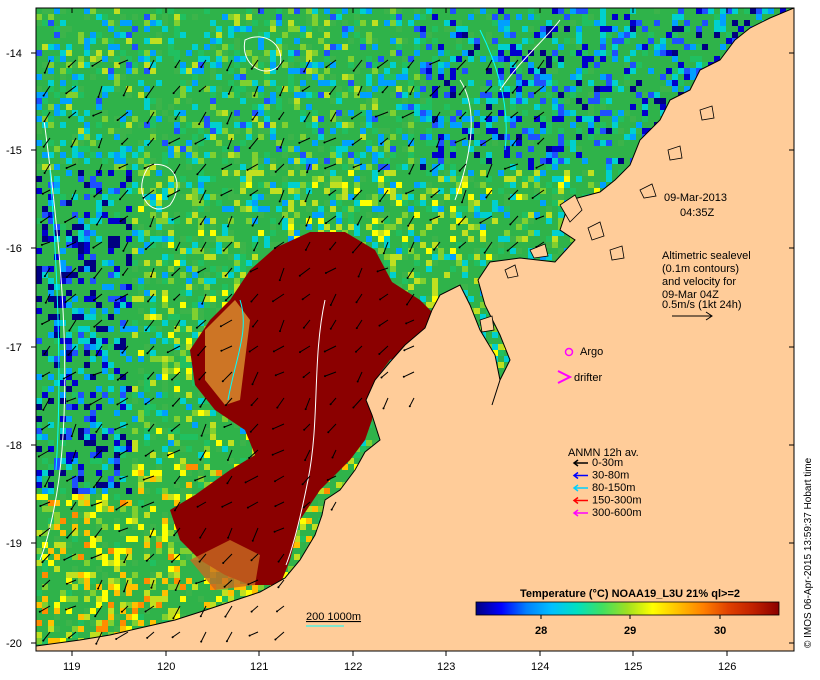  Describe the element at coordinates (610, 476) in the screenshot. I see `anmn-legend-label: 30-80m` at that location.